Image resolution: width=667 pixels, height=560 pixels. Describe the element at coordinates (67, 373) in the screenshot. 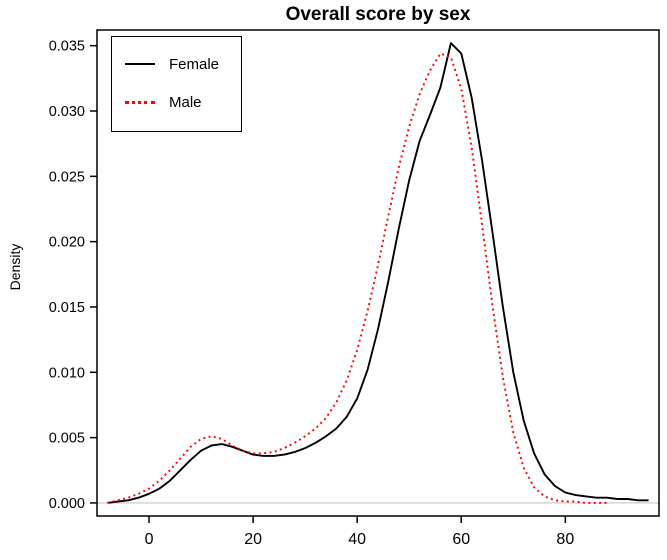

I see `svg-text: 0.010` at that location.